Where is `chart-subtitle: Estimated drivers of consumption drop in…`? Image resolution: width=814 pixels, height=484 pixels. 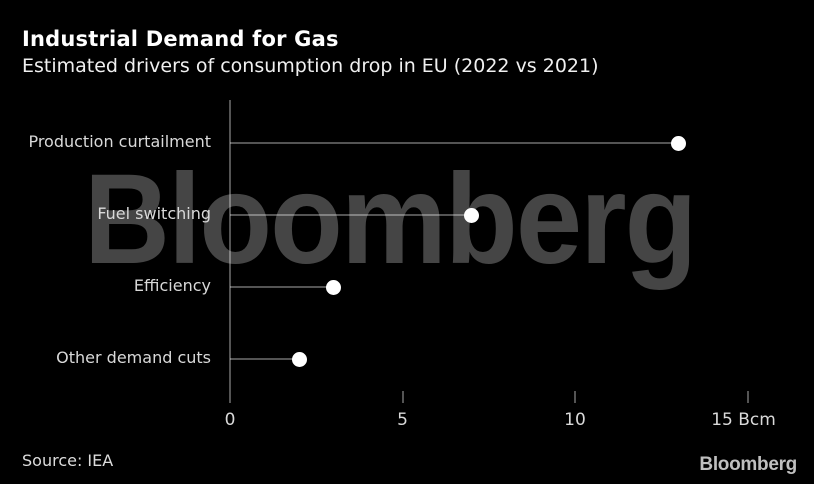 chart-subtitle: Estimated drivers of consumption drop in… is located at coordinates (310, 66).